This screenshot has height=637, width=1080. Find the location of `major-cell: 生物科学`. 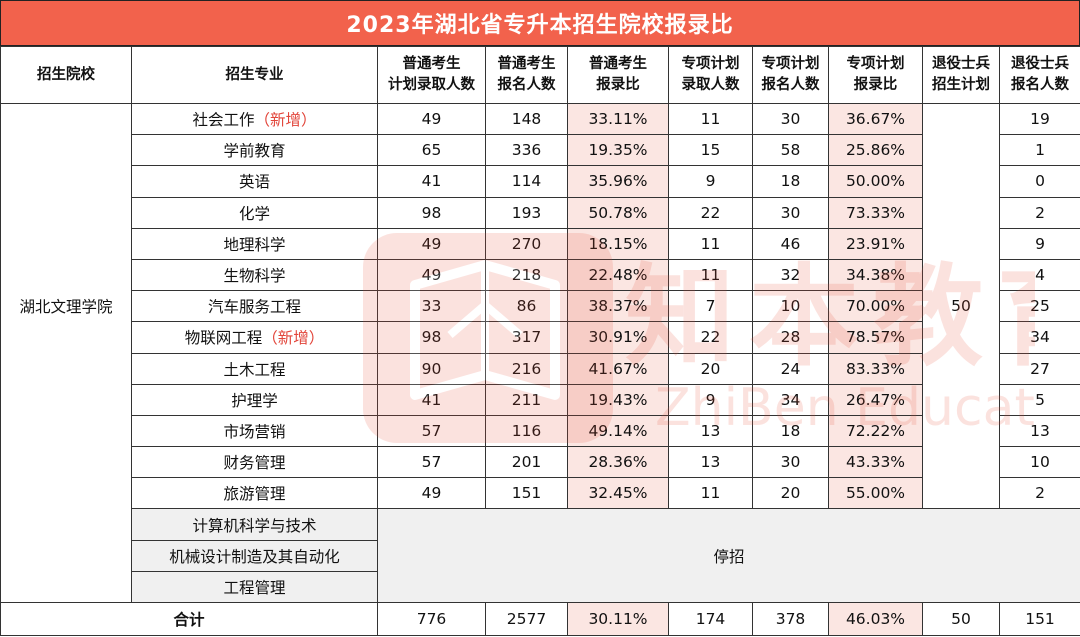

major-cell: 生物科学 is located at coordinates (254, 275).